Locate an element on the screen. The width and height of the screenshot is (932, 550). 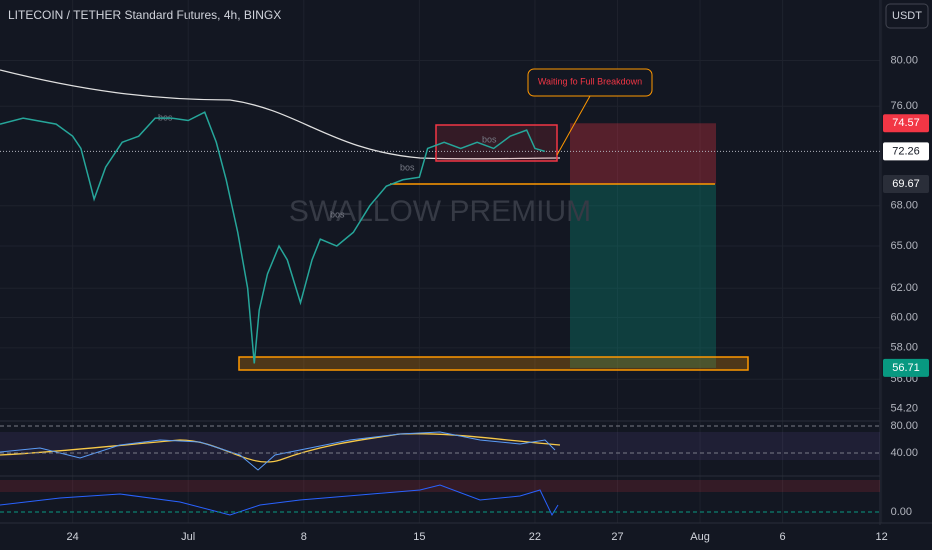
rsi-band is located at coordinates (440, 446).